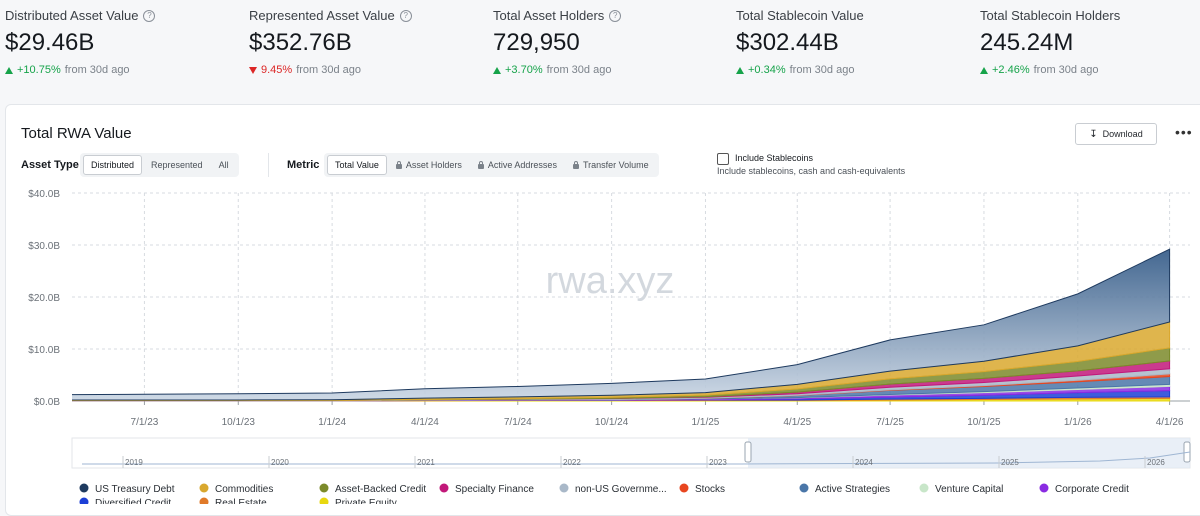 This screenshot has width=1200, height=516. Describe the element at coordinates (800, 15) in the screenshot. I see `stat-label: Total Stablecoin Value` at that location.